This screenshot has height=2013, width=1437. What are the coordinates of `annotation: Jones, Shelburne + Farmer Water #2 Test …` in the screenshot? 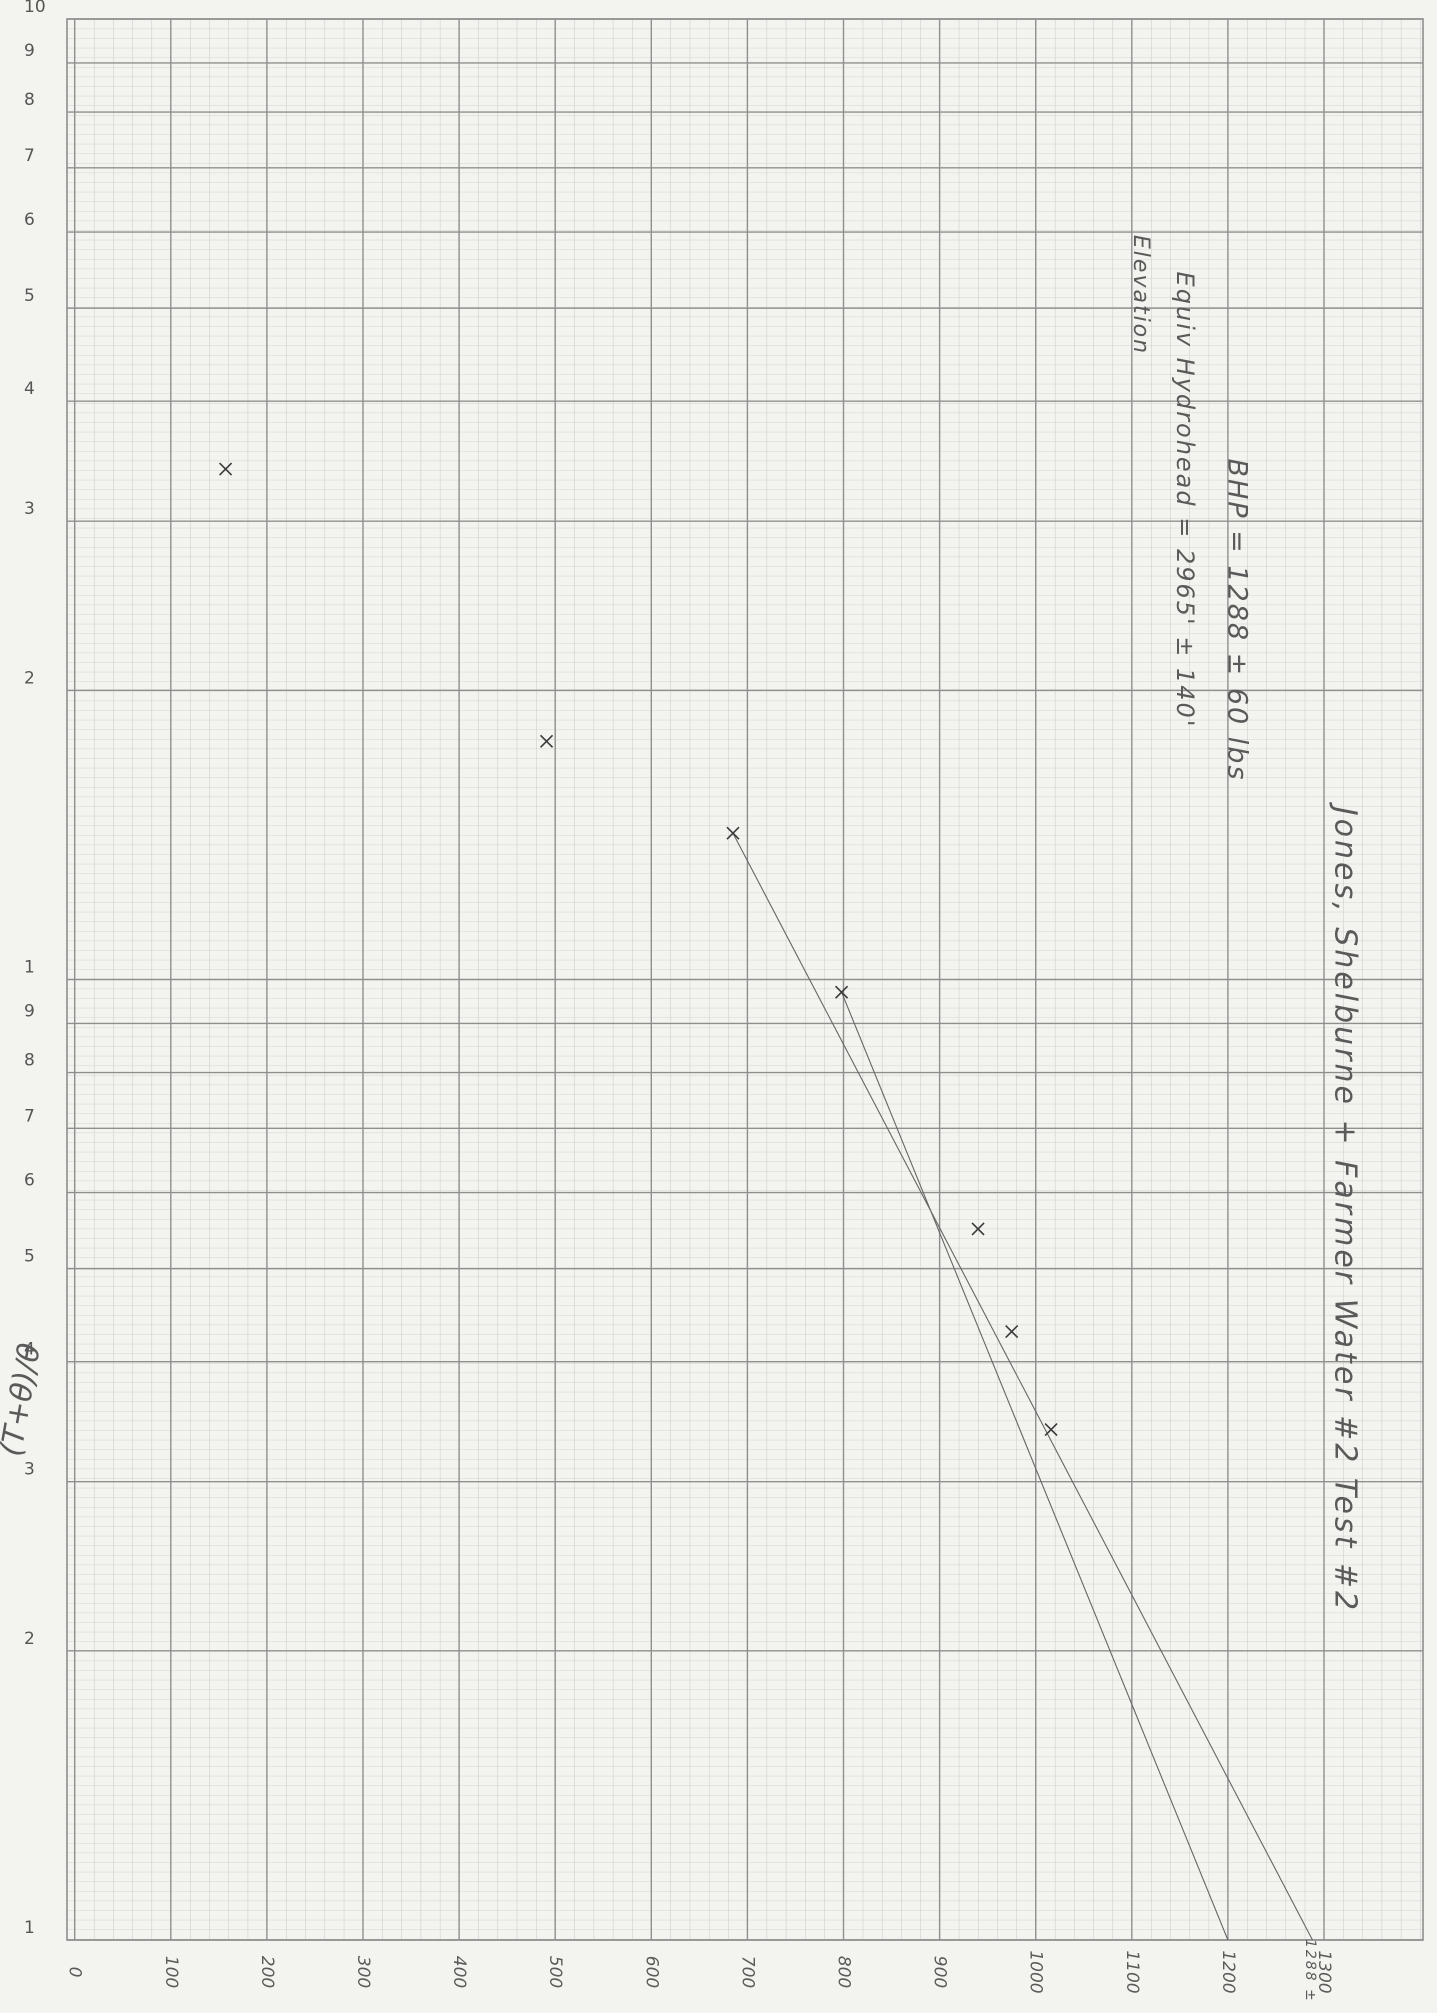 It's located at (1345, 1207).